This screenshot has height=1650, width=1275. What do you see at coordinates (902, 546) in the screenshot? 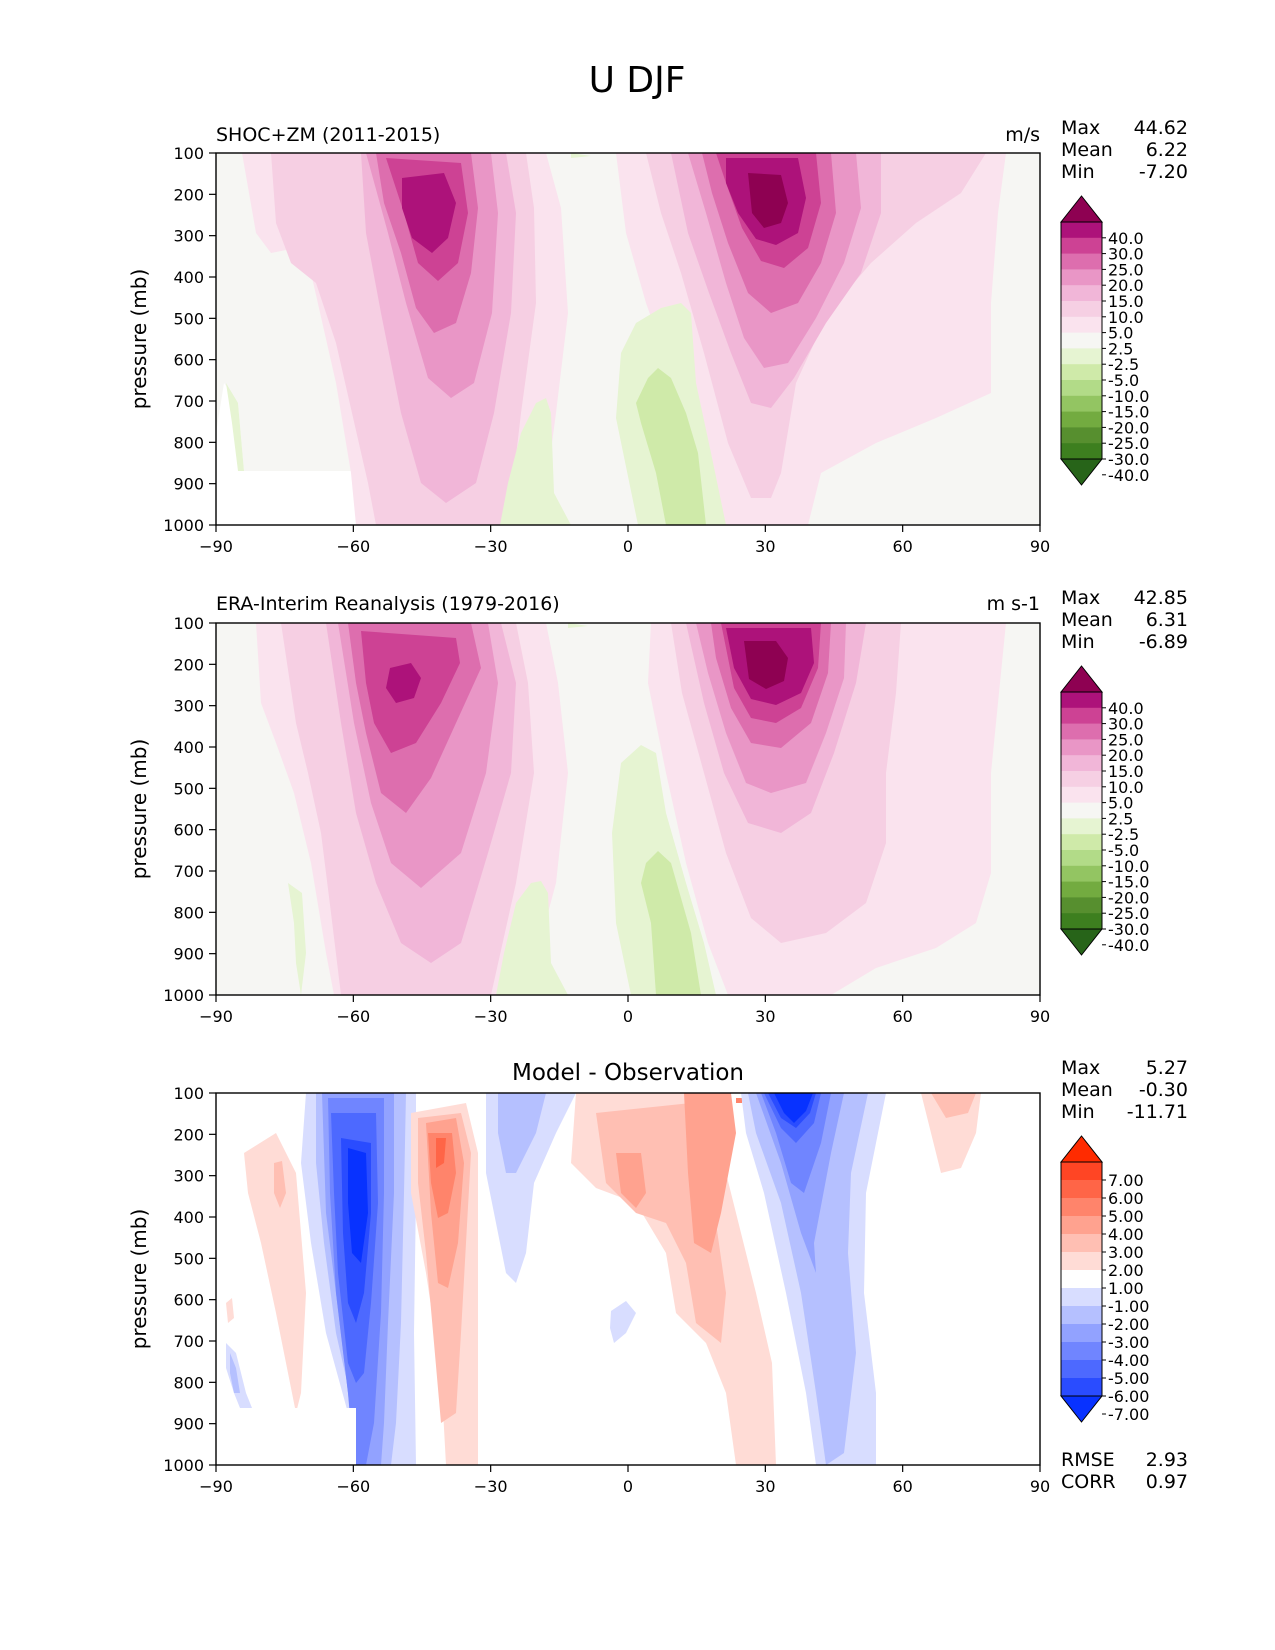
I see `x-tick-label: 60` at bounding box center [902, 546].